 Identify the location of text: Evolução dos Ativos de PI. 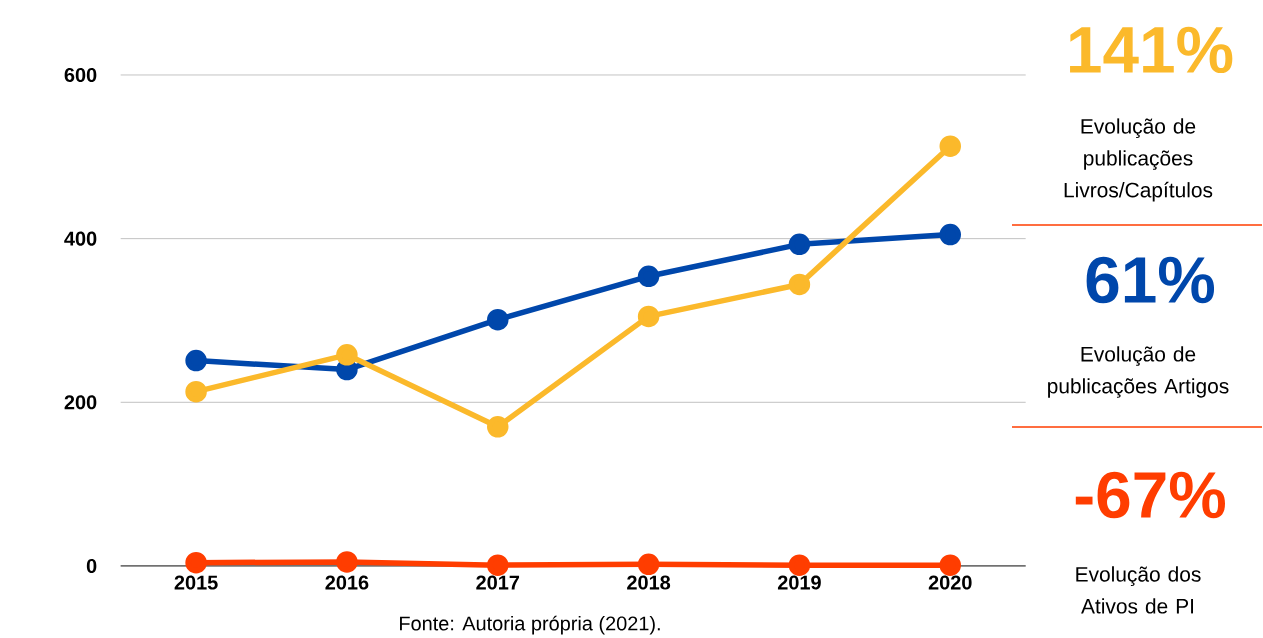
(1138, 590).